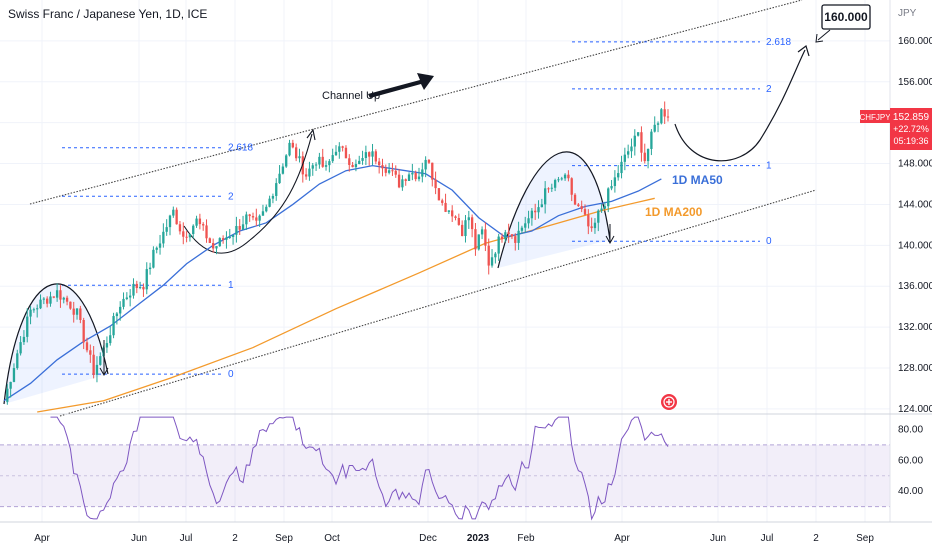 Image resolution: width=932 pixels, height=550 pixels. What do you see at coordinates (907, 13) in the screenshot?
I see `currency-label: JPY` at bounding box center [907, 13].